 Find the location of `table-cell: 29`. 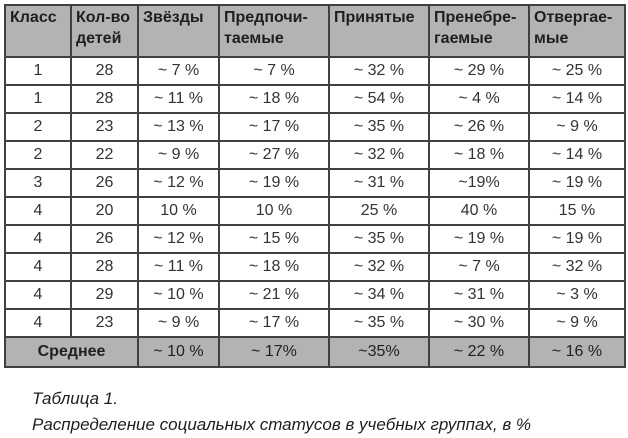

table-cell: 29 is located at coordinates (104, 295).